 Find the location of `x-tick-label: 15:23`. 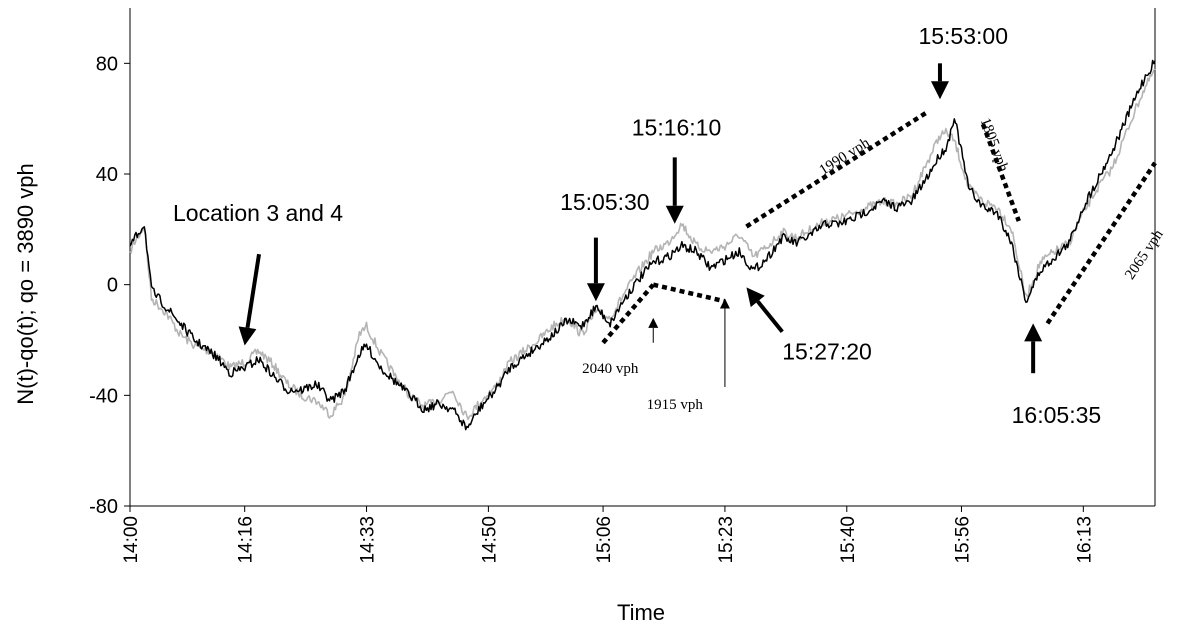

x-tick-label: 15:23 is located at coordinates (726, 540).